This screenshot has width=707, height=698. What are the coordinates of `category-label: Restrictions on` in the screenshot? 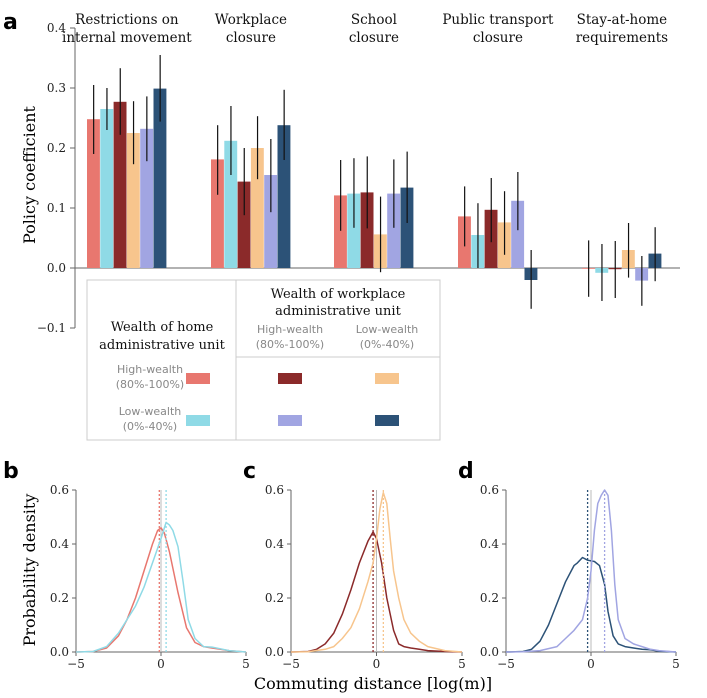 It's located at (127, 20).